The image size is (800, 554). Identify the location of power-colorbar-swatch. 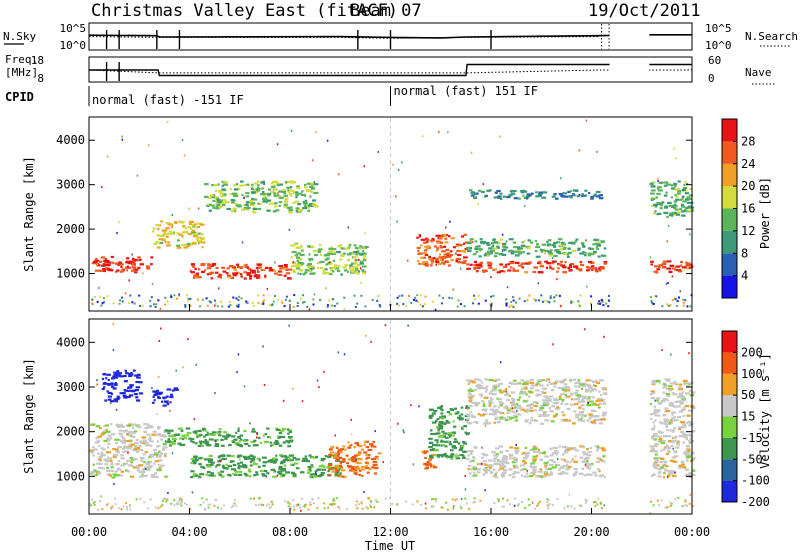
(729, 264).